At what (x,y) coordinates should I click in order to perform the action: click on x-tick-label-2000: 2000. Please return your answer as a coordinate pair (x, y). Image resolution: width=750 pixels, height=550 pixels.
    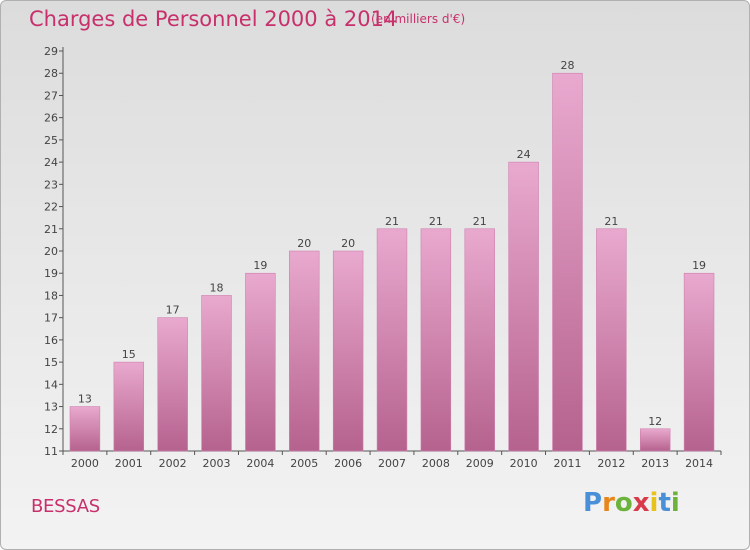
    Looking at the image, I should click on (85, 463).